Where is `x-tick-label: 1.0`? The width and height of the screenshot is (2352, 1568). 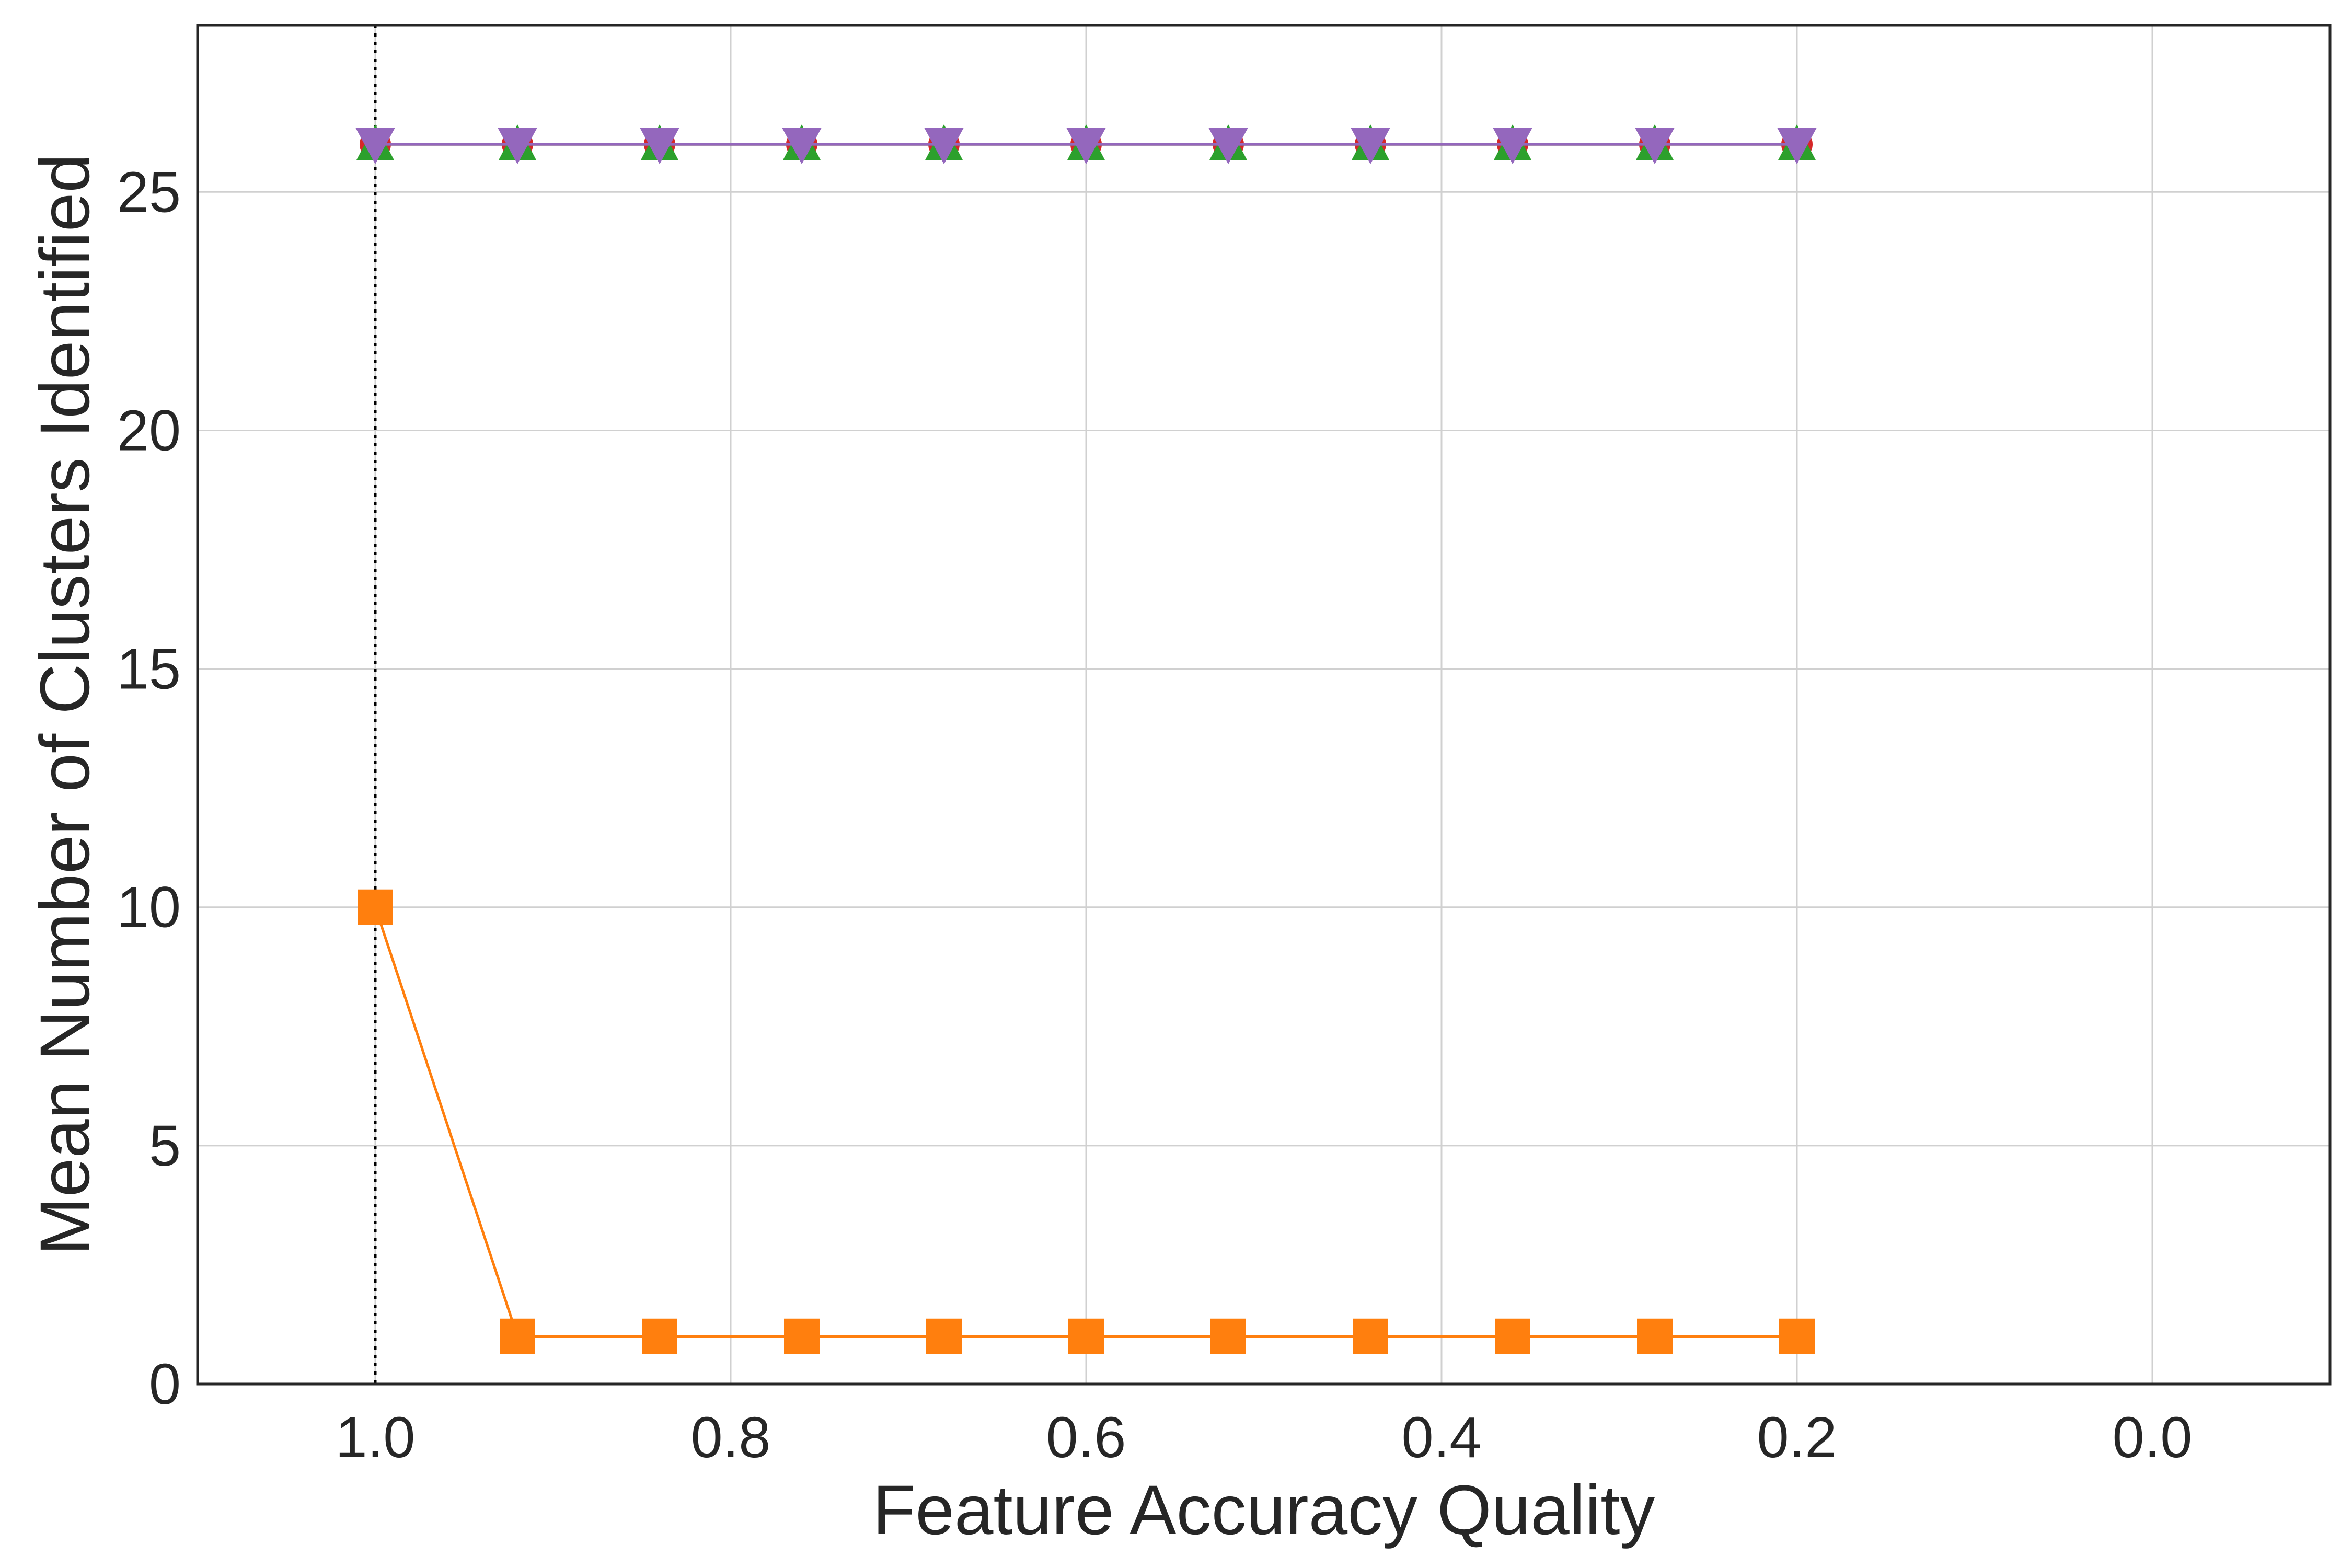
x-tick-label: 1.0 is located at coordinates (376, 1437).